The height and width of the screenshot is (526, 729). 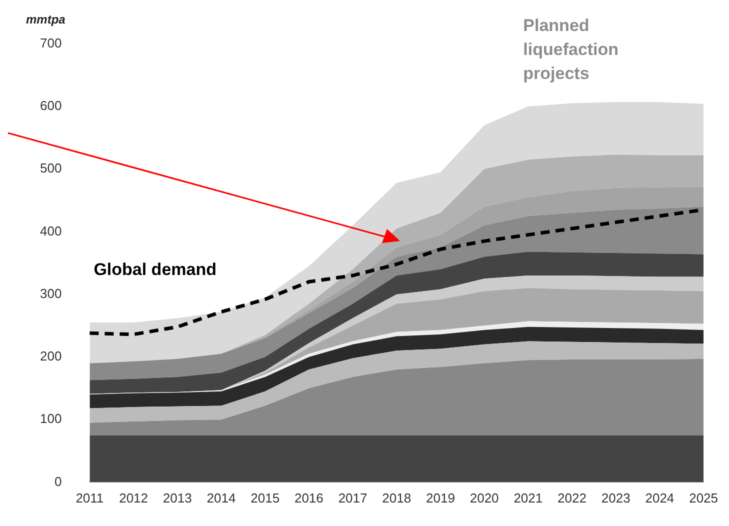 What do you see at coordinates (51, 230) in the screenshot?
I see `y-tick-label: 400` at bounding box center [51, 230].